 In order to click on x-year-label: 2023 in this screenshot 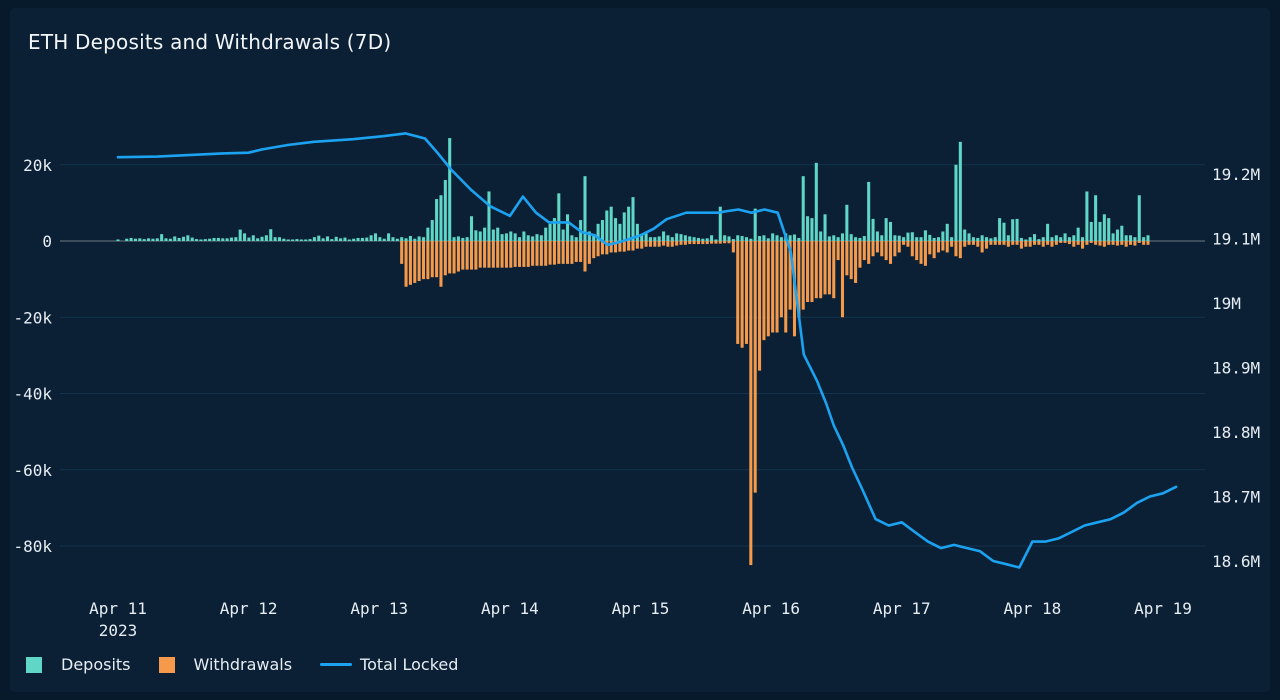, I will do `click(118, 630)`.